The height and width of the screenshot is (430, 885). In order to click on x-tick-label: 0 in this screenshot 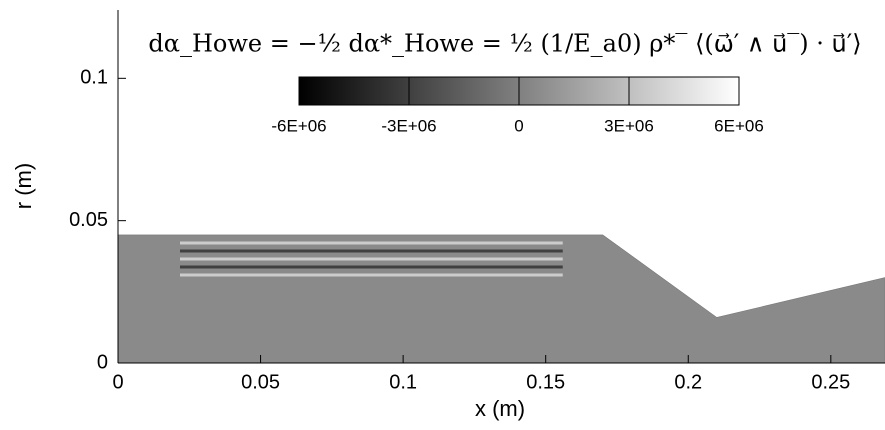, I will do `click(117, 382)`.